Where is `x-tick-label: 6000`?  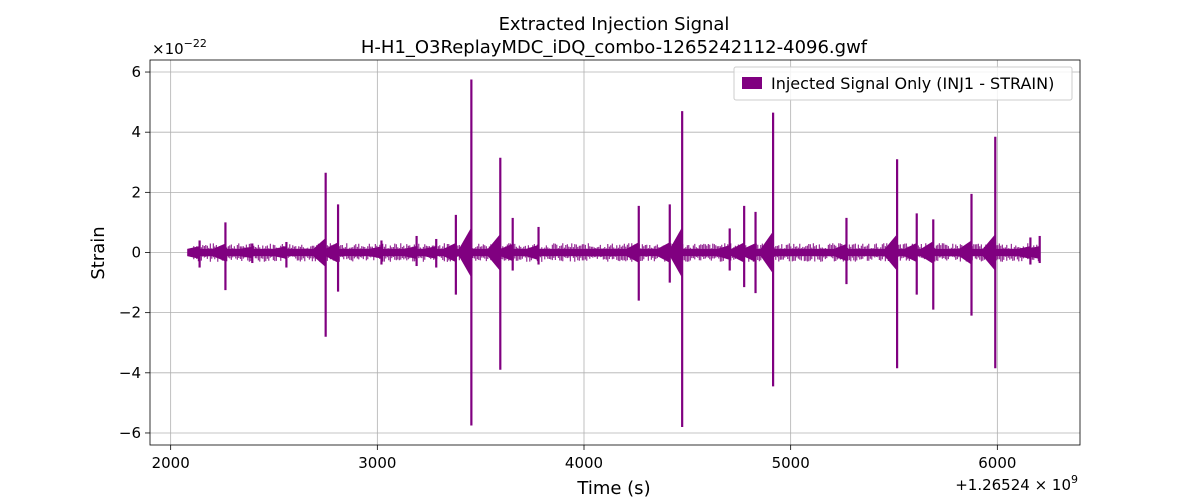 x-tick-label: 6000 is located at coordinates (997, 463).